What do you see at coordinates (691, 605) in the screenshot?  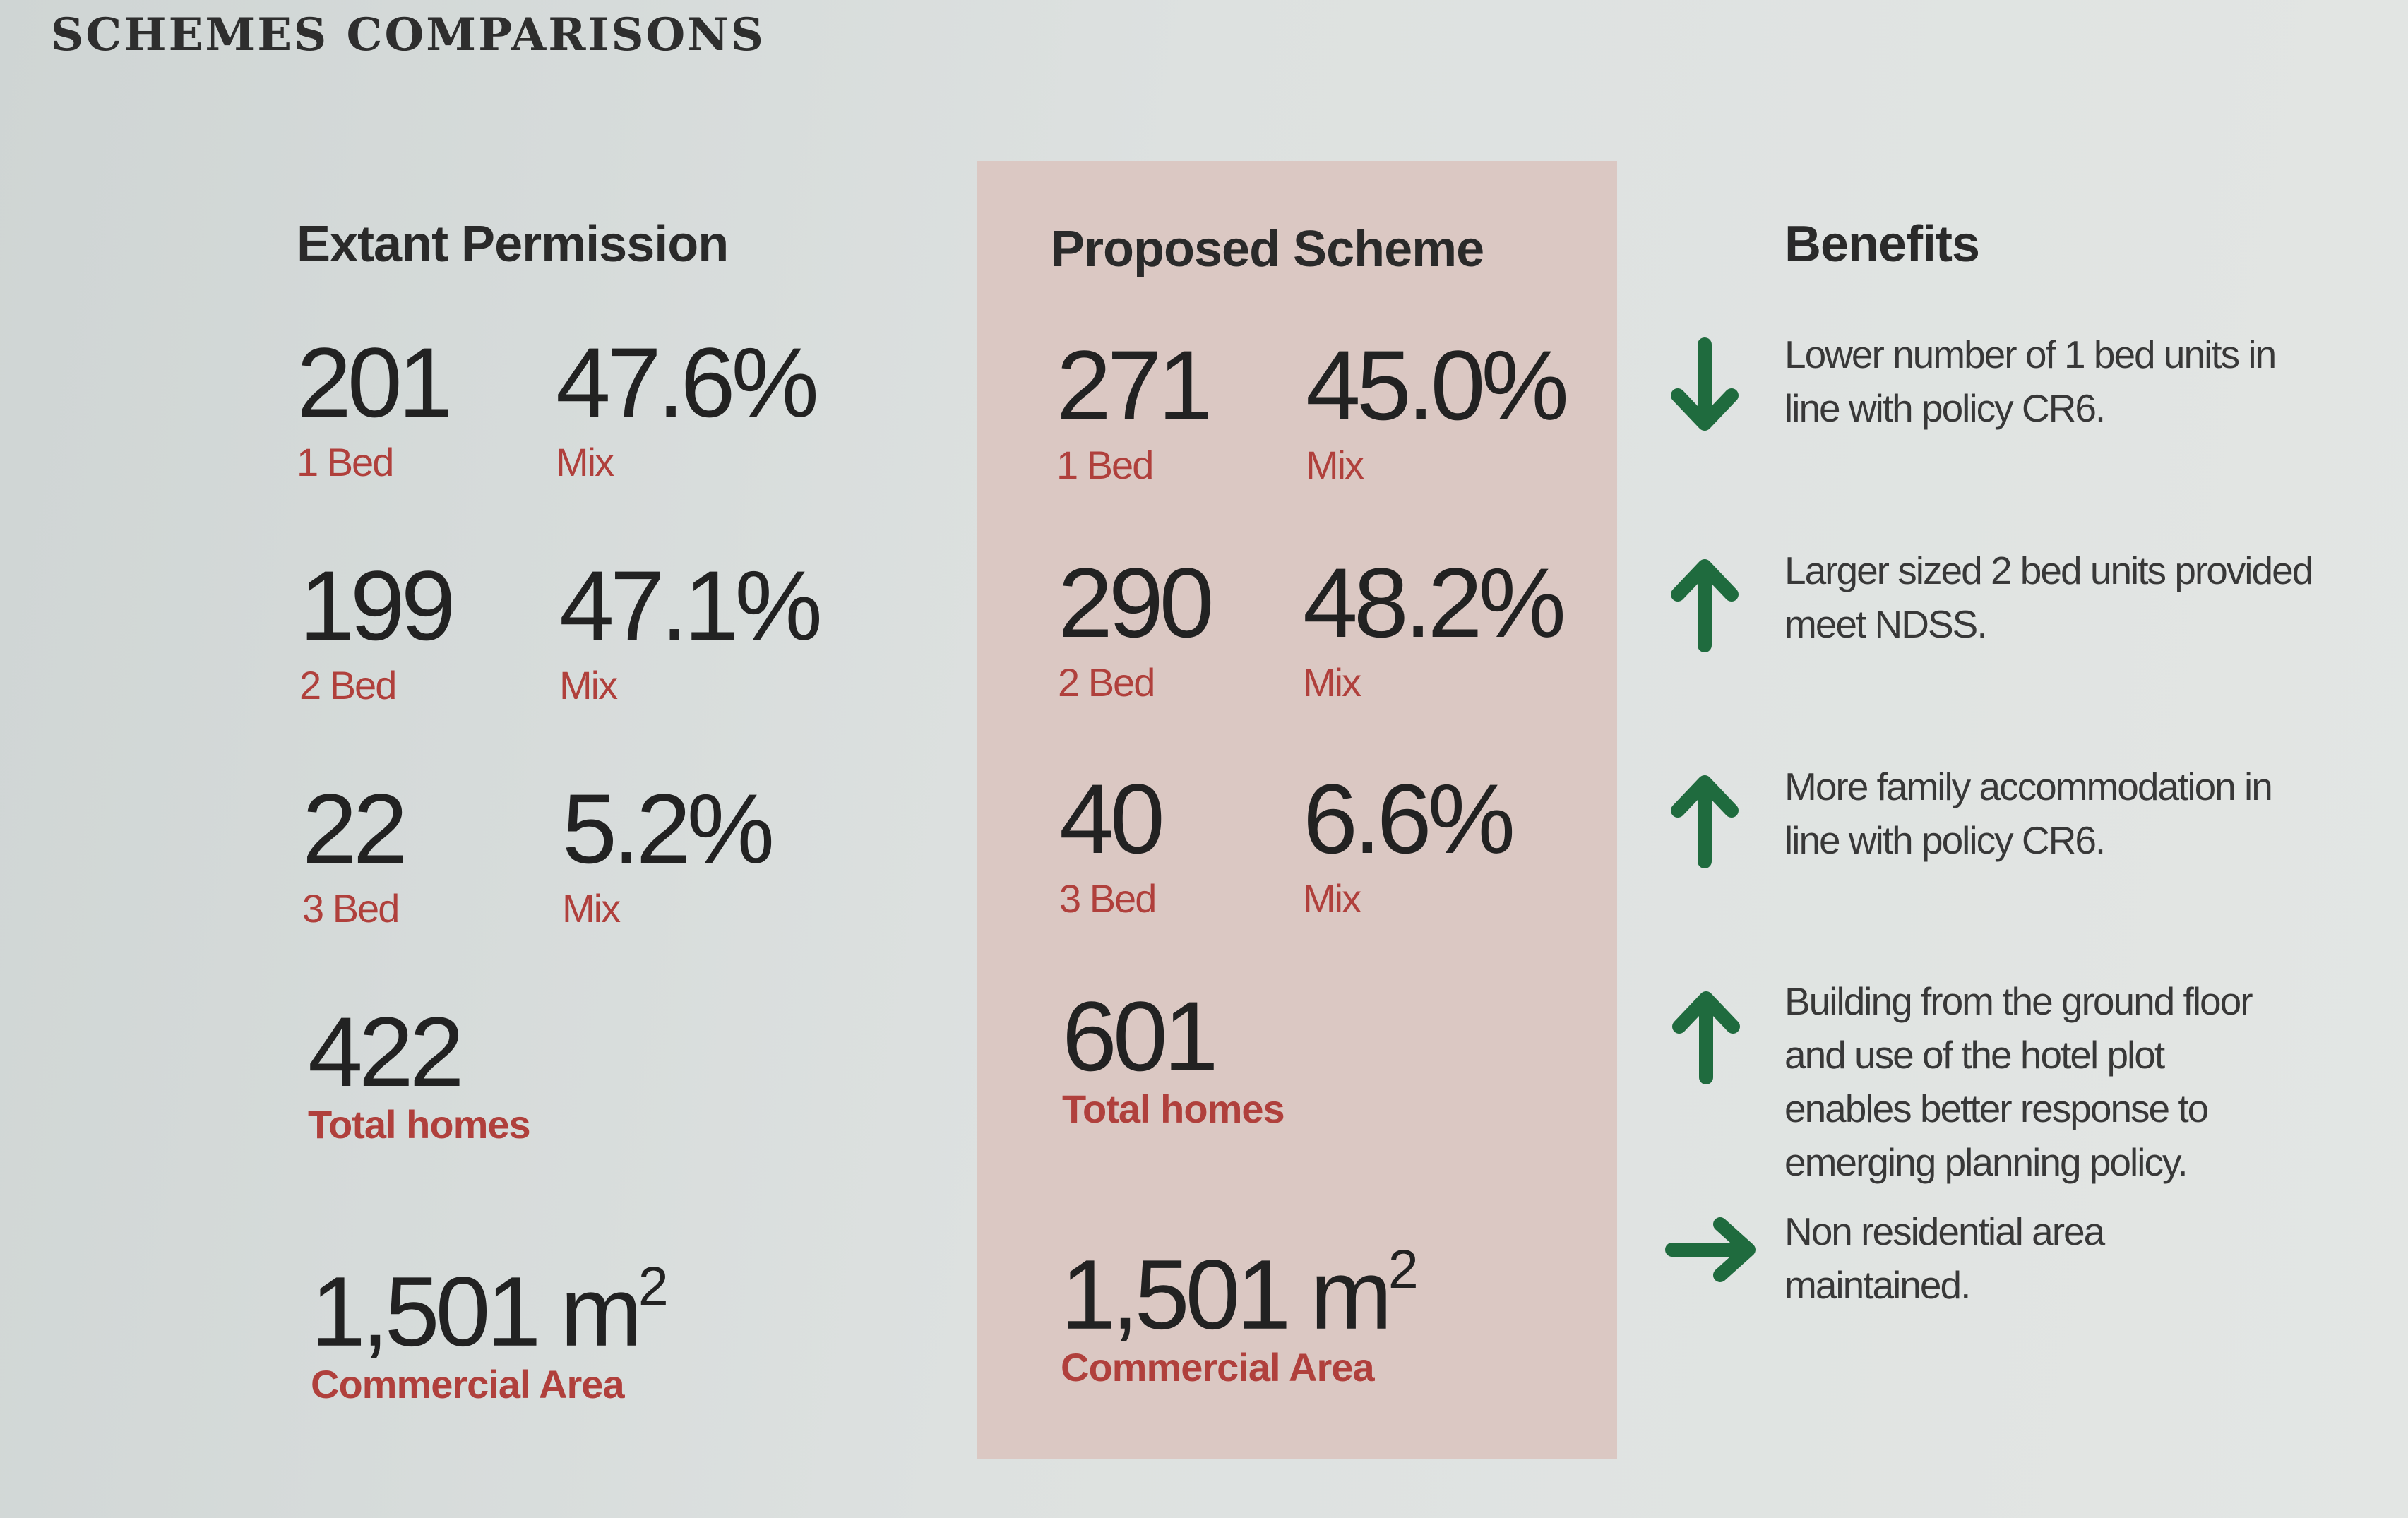 I see `mix: 47.1%` at bounding box center [691, 605].